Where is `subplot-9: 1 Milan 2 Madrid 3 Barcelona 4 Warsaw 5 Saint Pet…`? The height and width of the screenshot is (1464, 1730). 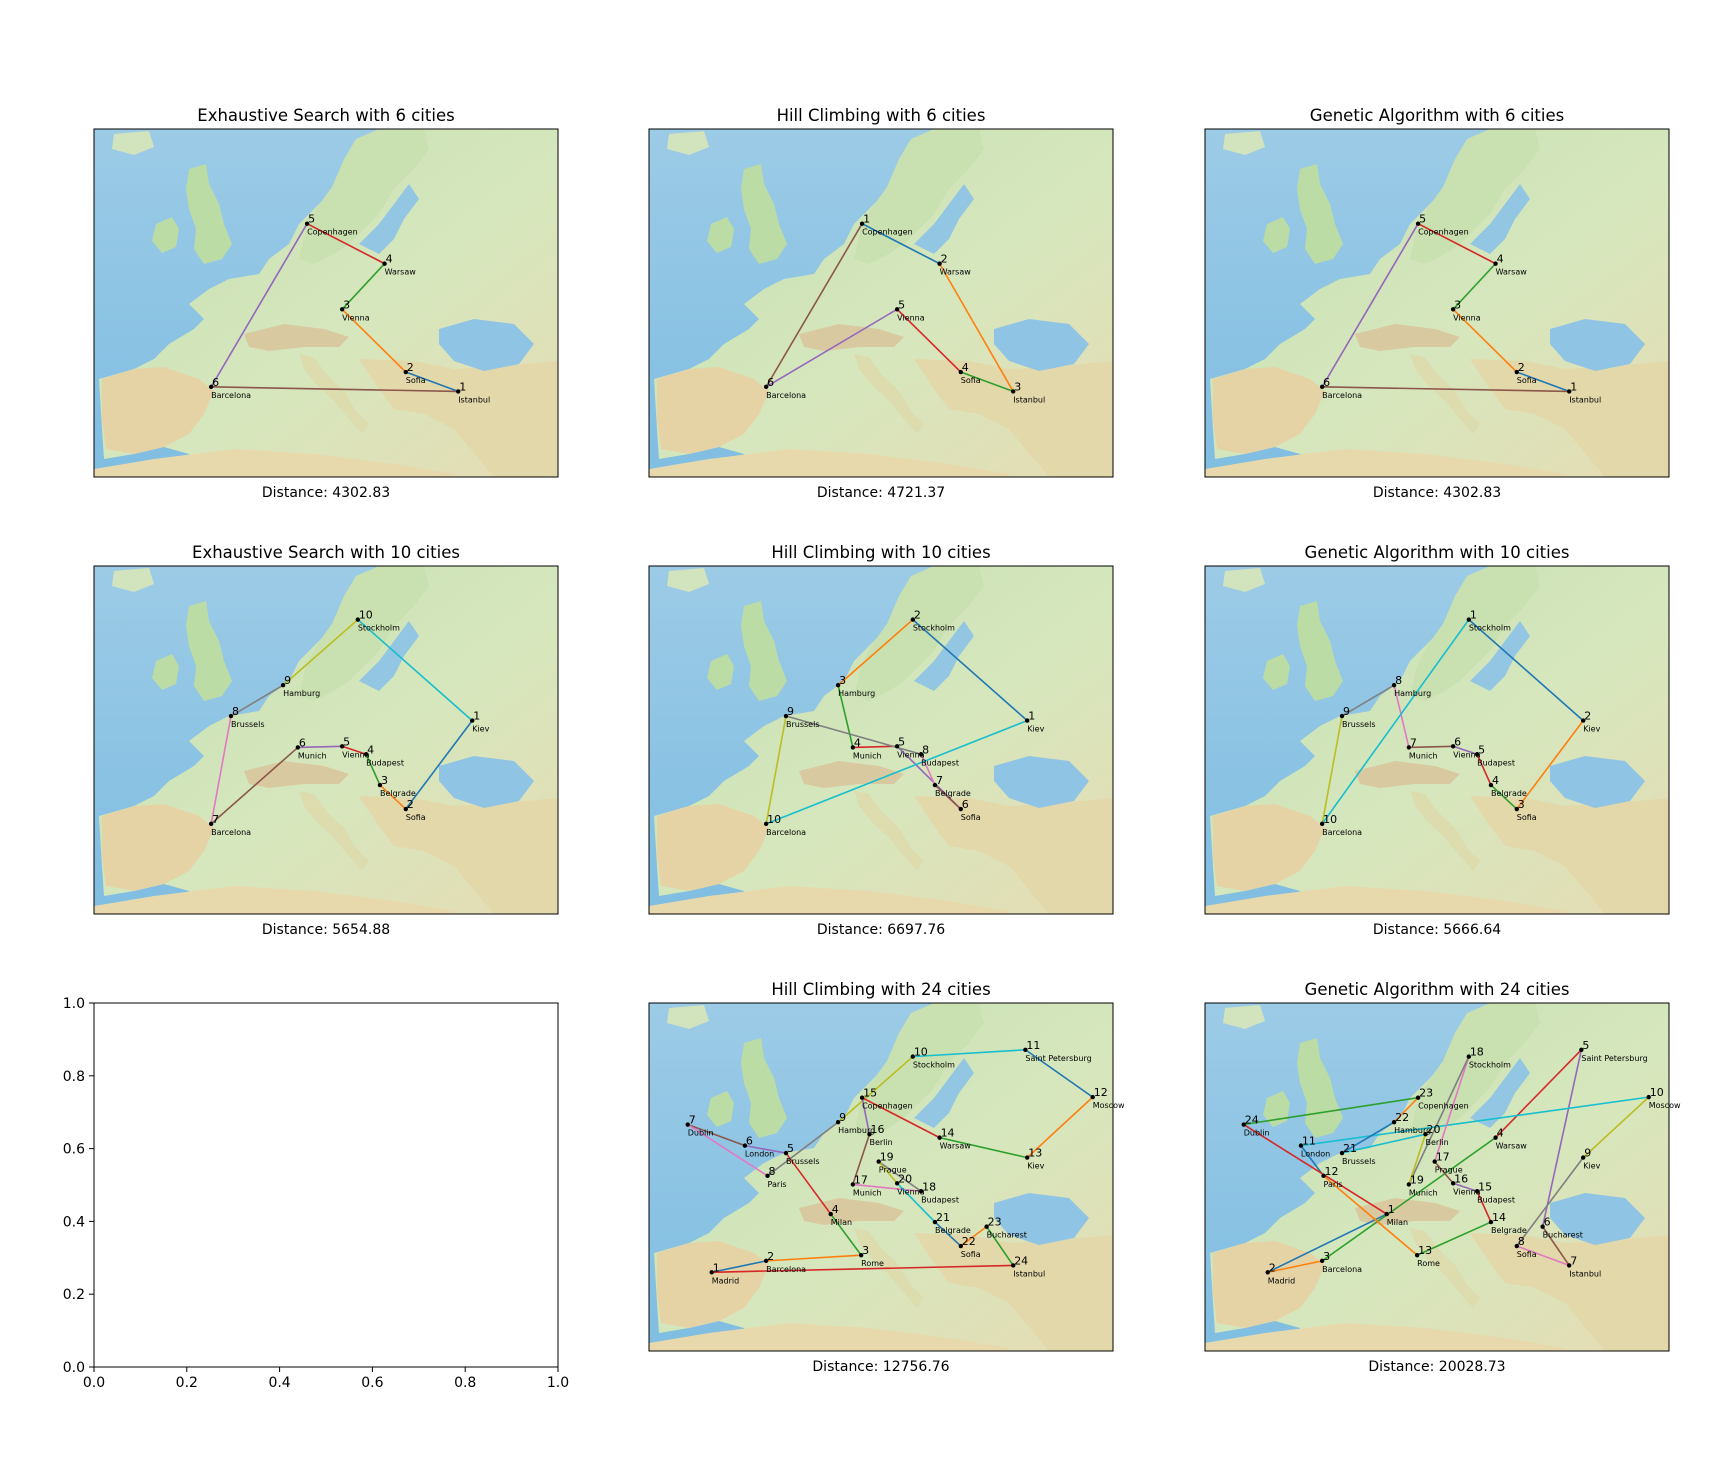 subplot-9: 1 Milan 2 Madrid 3 Barcelona 4 Warsaw 5 Saint Pet… is located at coordinates (1442, 1177).